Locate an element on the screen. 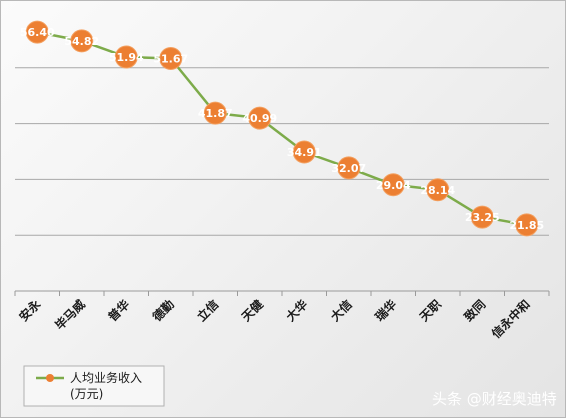 The width and height of the screenshot is (566, 418). x-axis-ticks is located at coordinates (282, 293).